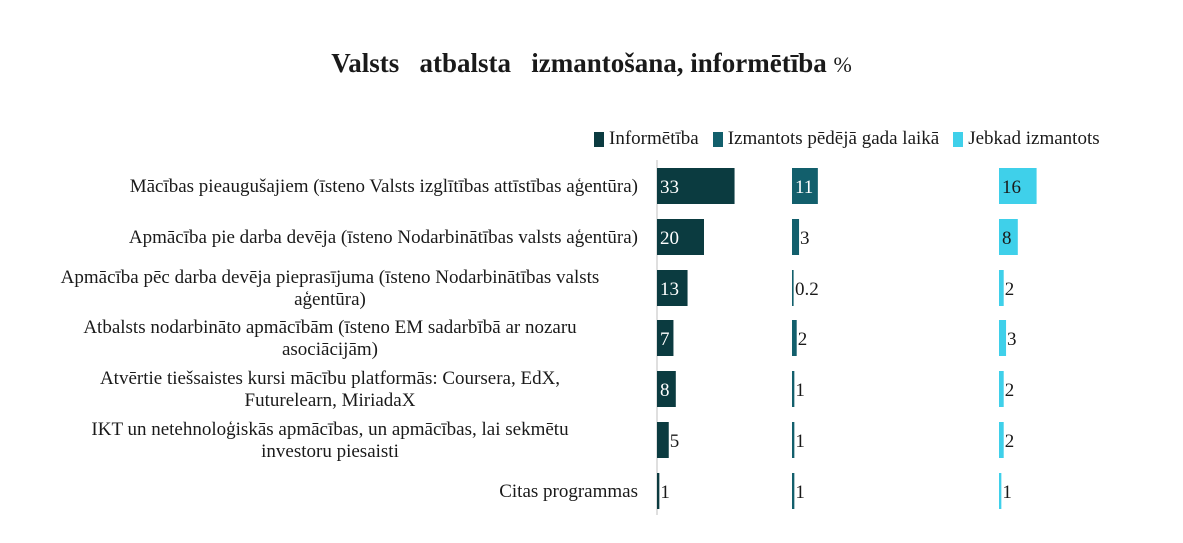 The image size is (1183, 543). I want to click on category-label-line: Citas programmas, so click(568, 491).